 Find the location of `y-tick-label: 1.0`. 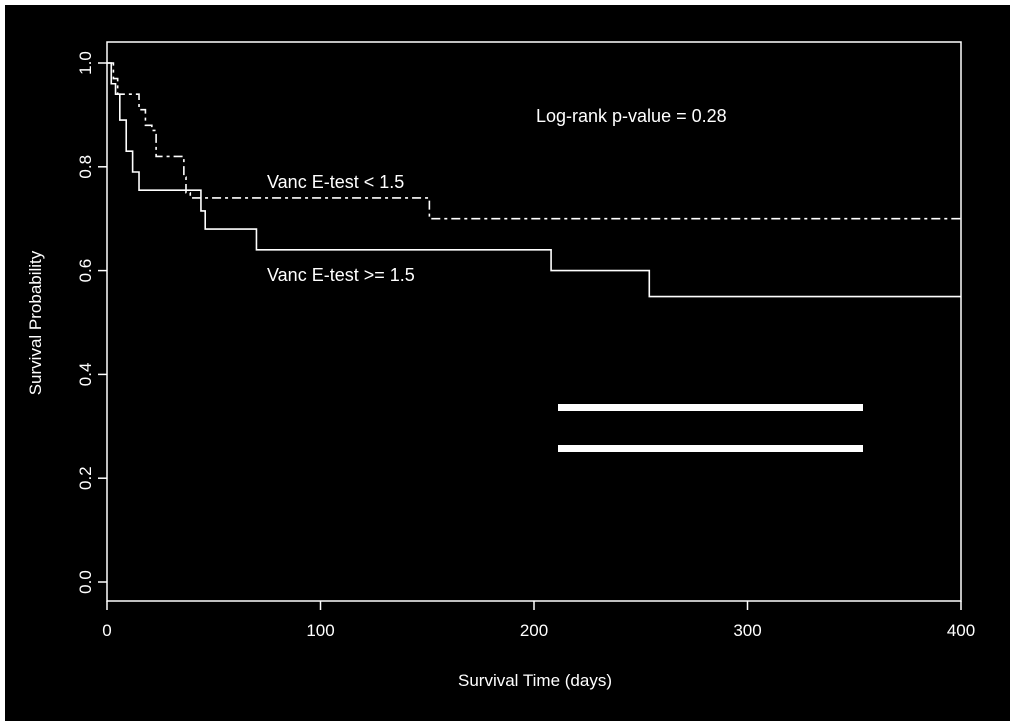

y-tick-label: 1.0 is located at coordinates (85, 63).